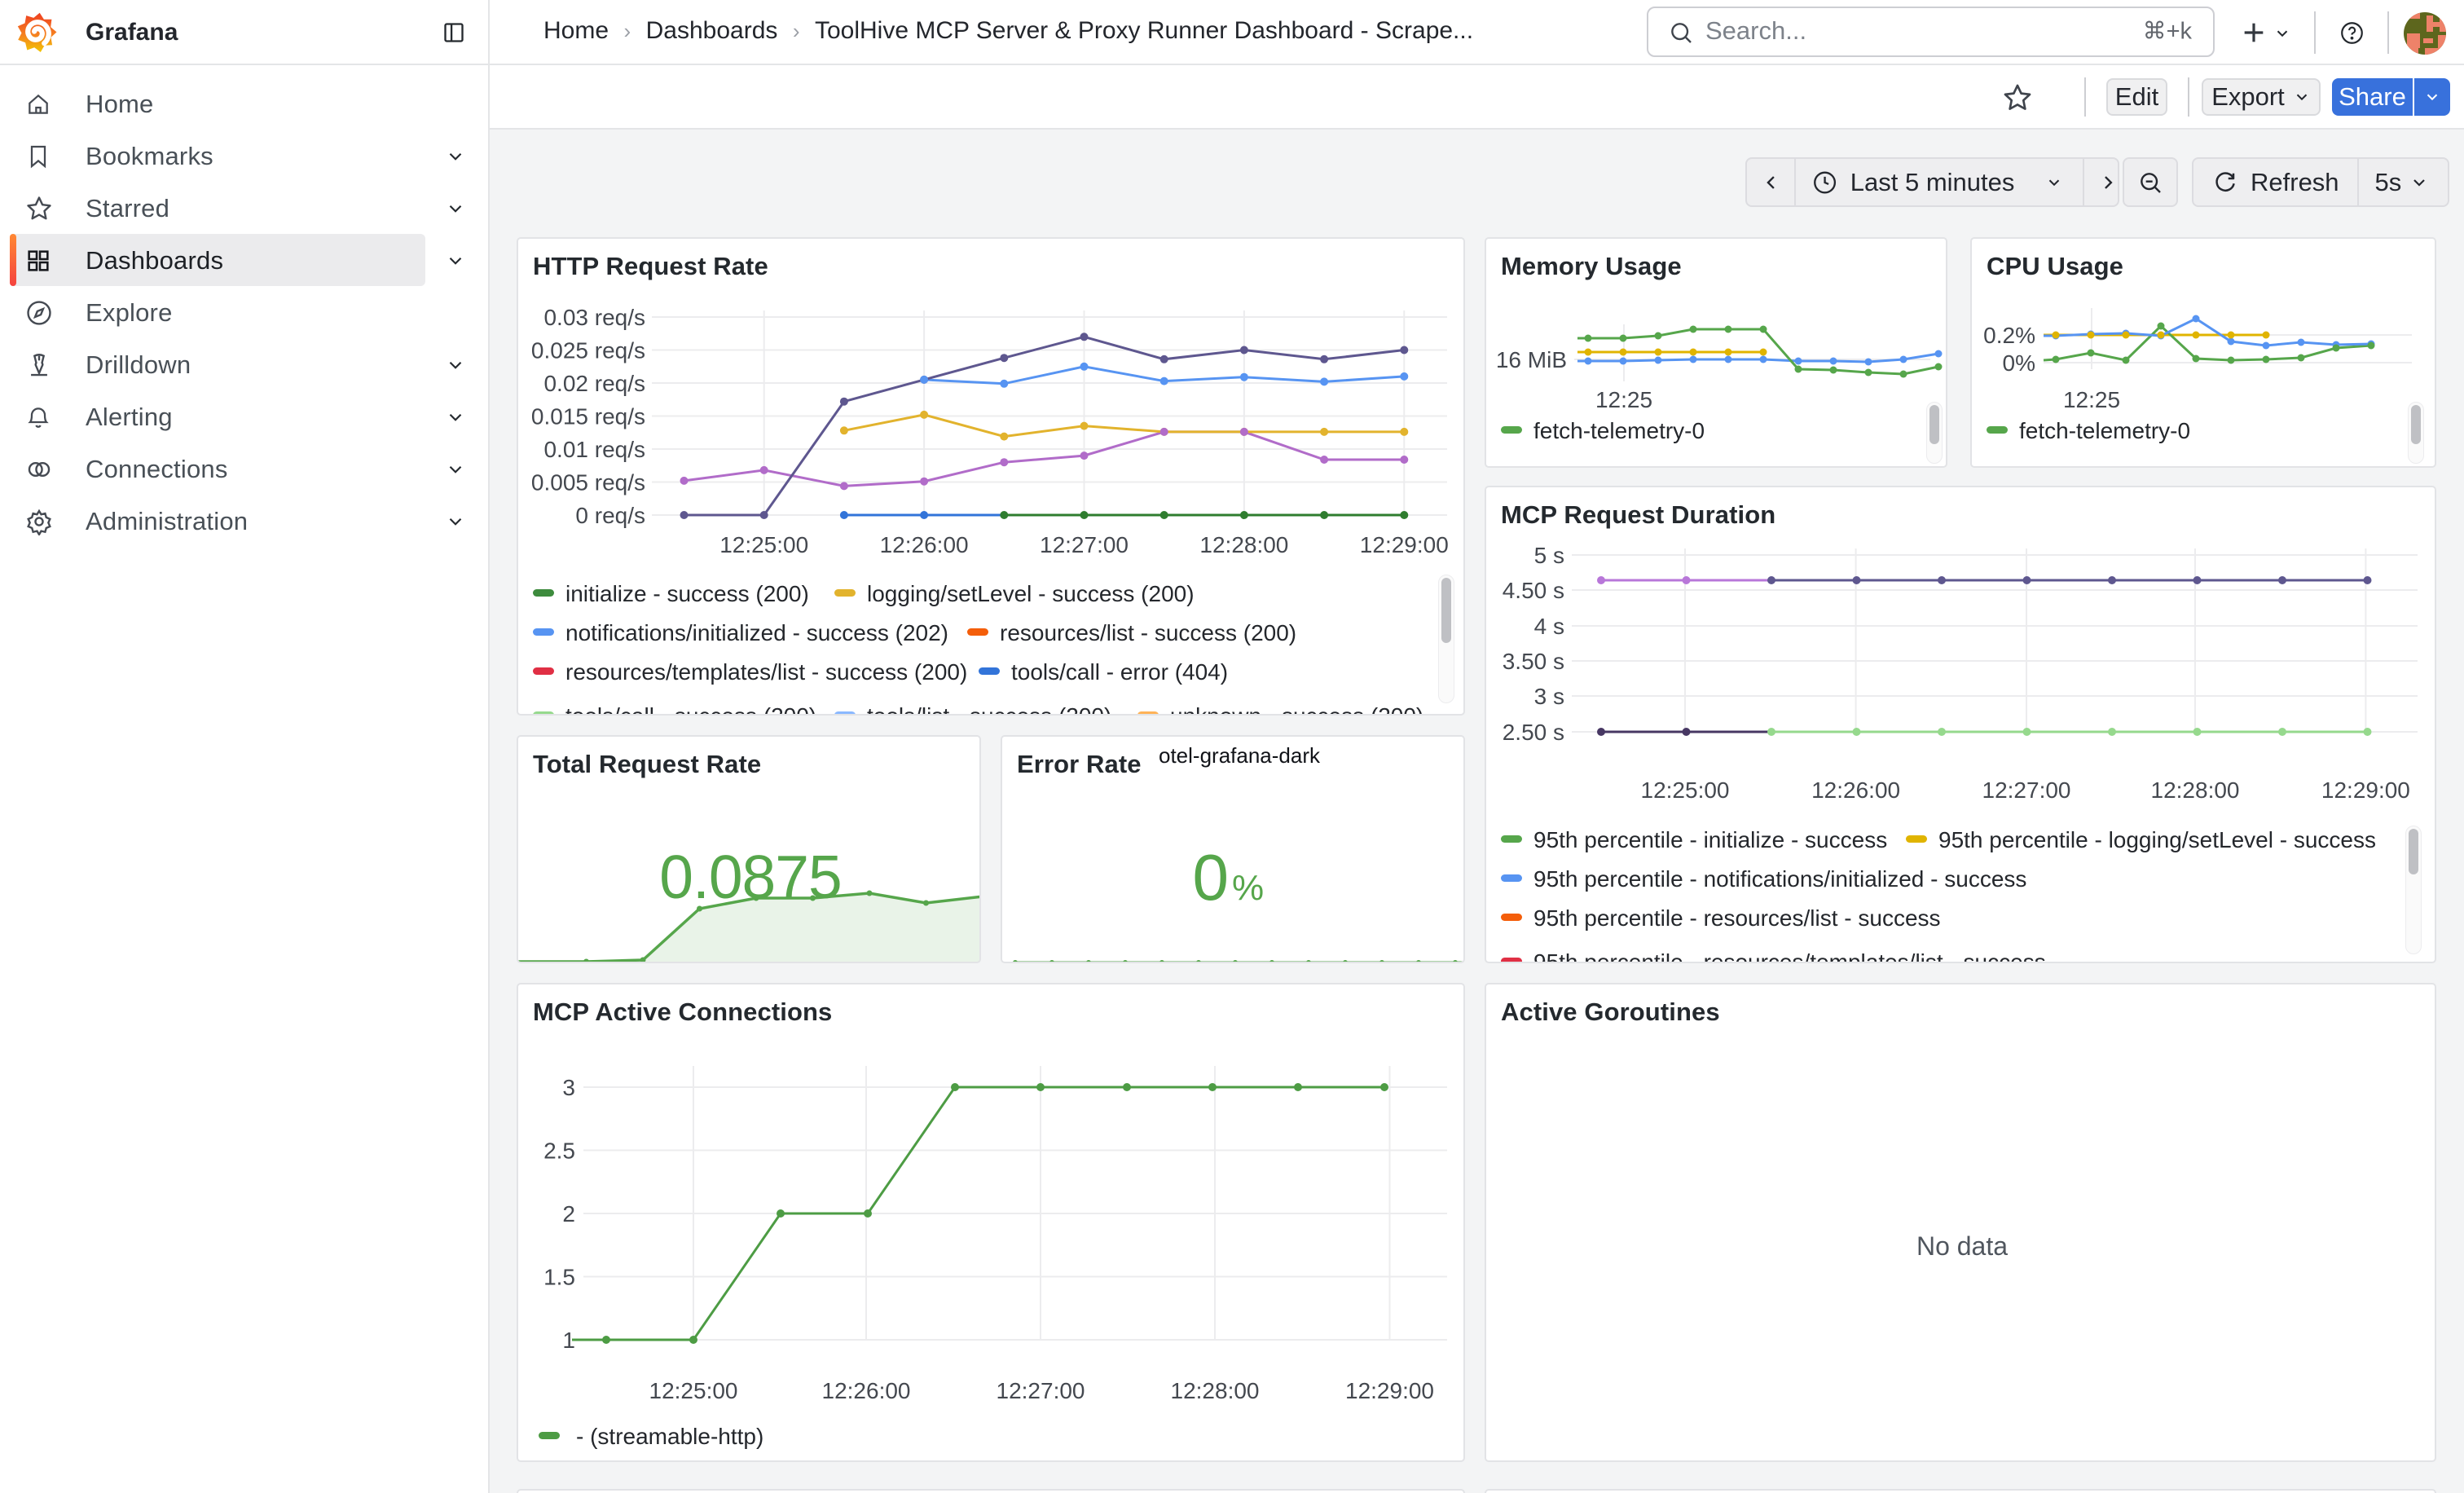 The width and height of the screenshot is (2464, 1493). I want to click on svg-text: 3.50 s, so click(1533, 661).